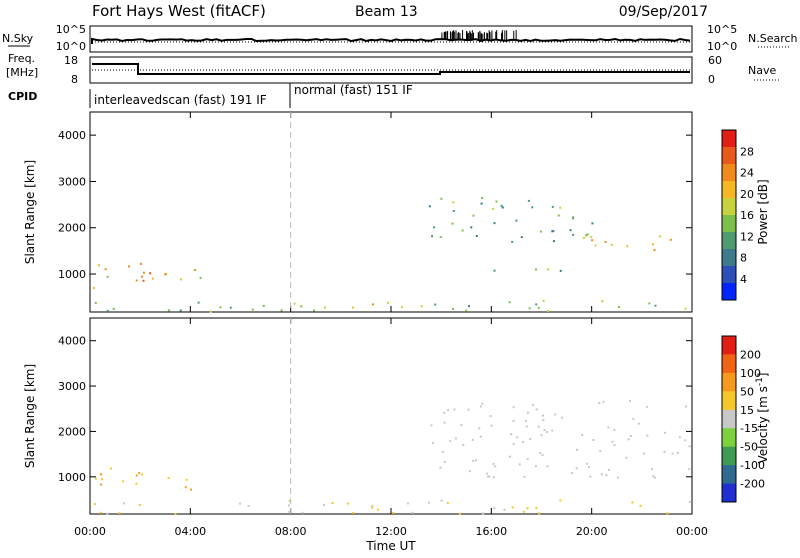 This screenshot has height=558, width=800. What do you see at coordinates (711, 79) in the screenshot?
I see `nave-tick-bottom: 0` at bounding box center [711, 79].